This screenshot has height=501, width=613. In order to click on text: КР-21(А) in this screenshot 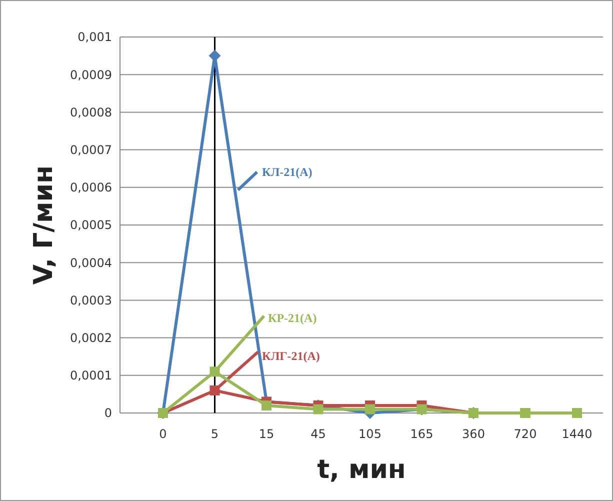, I will do `click(292, 318)`.